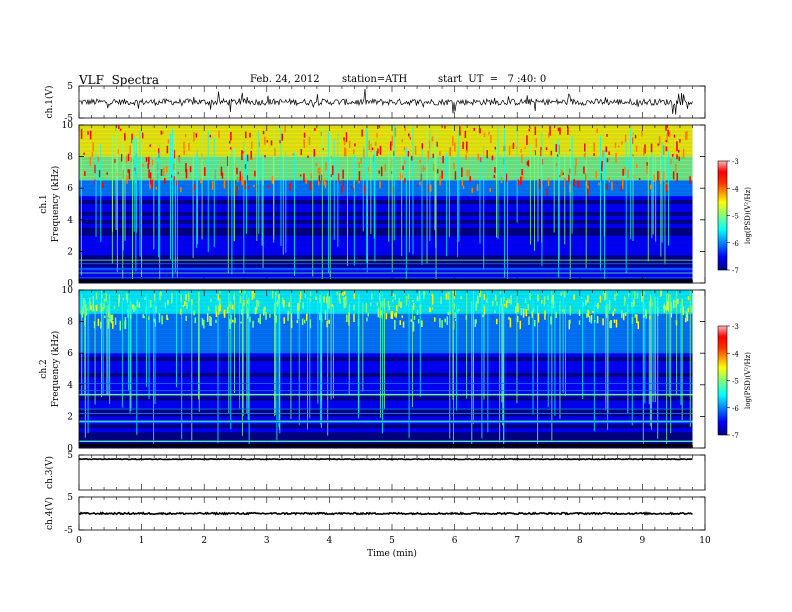 Image resolution: width=792 pixels, height=612 pixels. What do you see at coordinates (49, 102) in the screenshot?
I see `ylabel-0: ch.1(V)` at bounding box center [49, 102].